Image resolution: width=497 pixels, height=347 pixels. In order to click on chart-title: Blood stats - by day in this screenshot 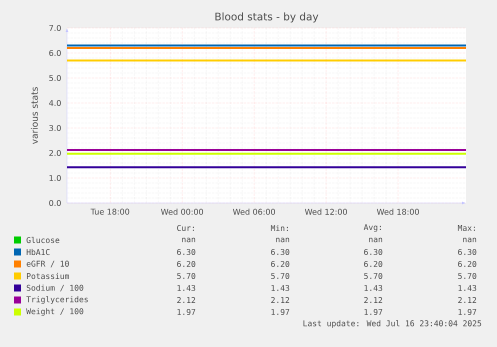, I will do `click(266, 17)`.